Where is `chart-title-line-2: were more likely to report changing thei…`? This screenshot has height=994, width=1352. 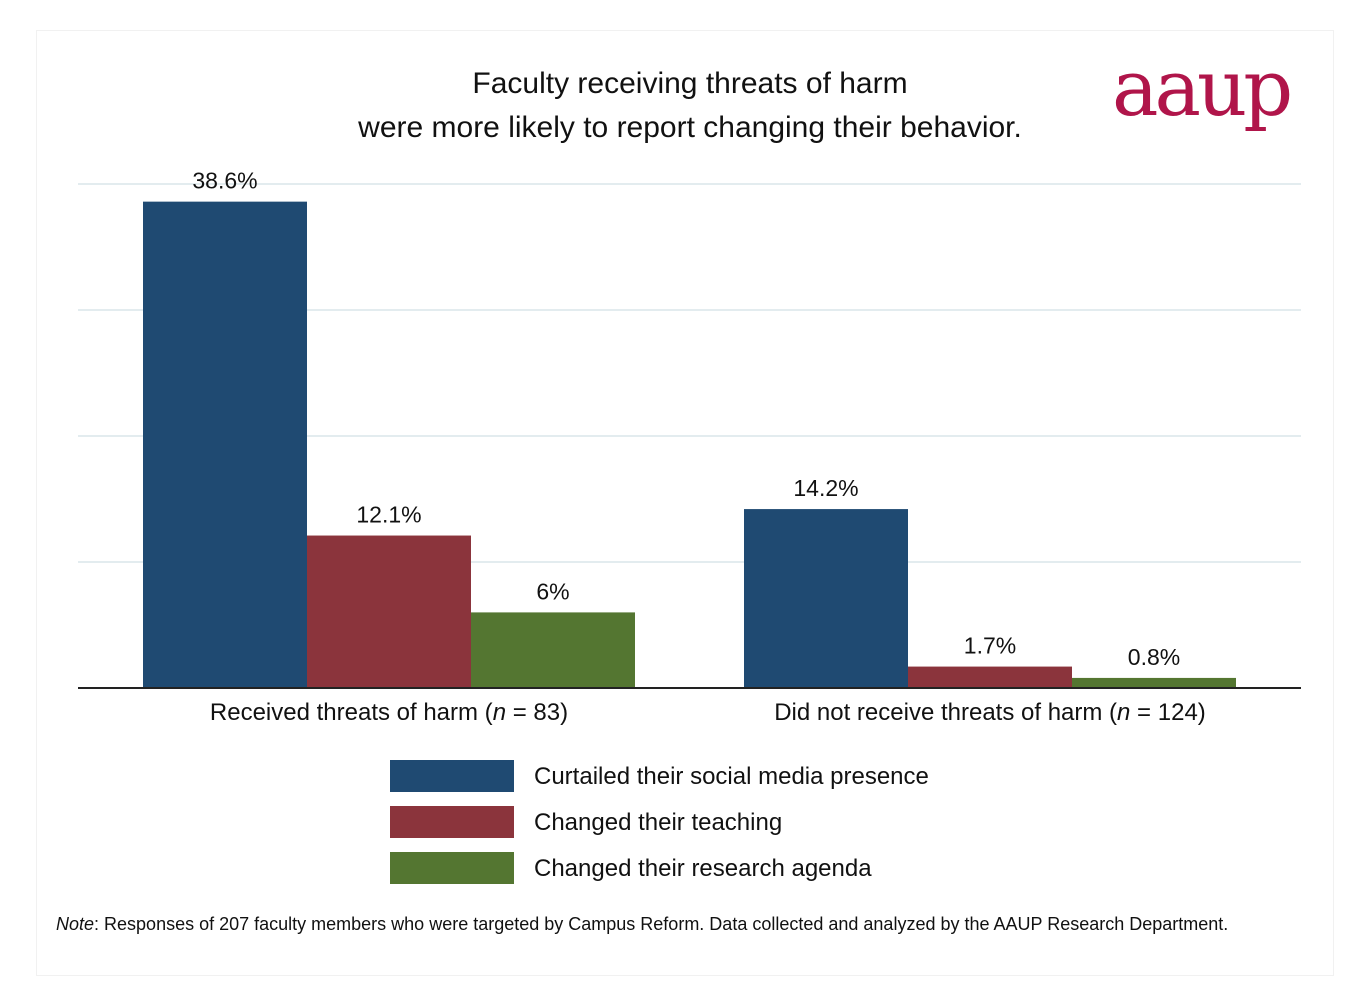
chart-title-line-2: were more likely to report changing thei… is located at coordinates (690, 127).